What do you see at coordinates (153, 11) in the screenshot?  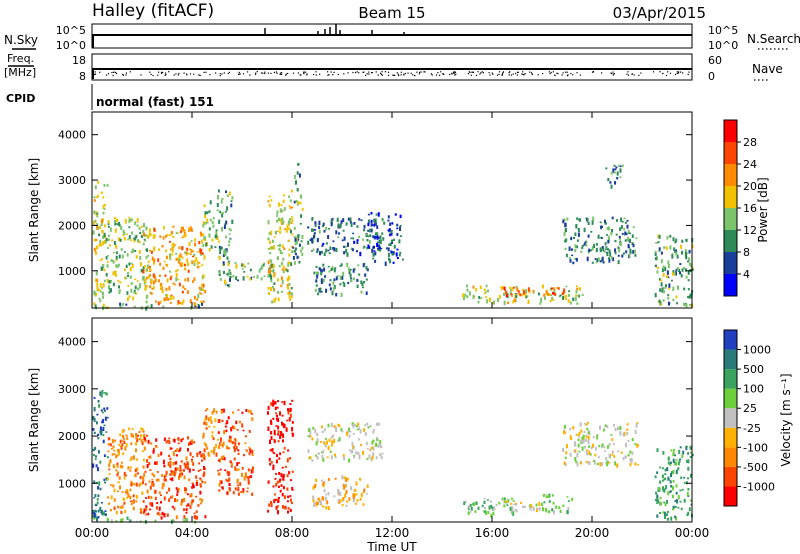 I see `station-title: Halley (fitACF)` at bounding box center [153, 11].